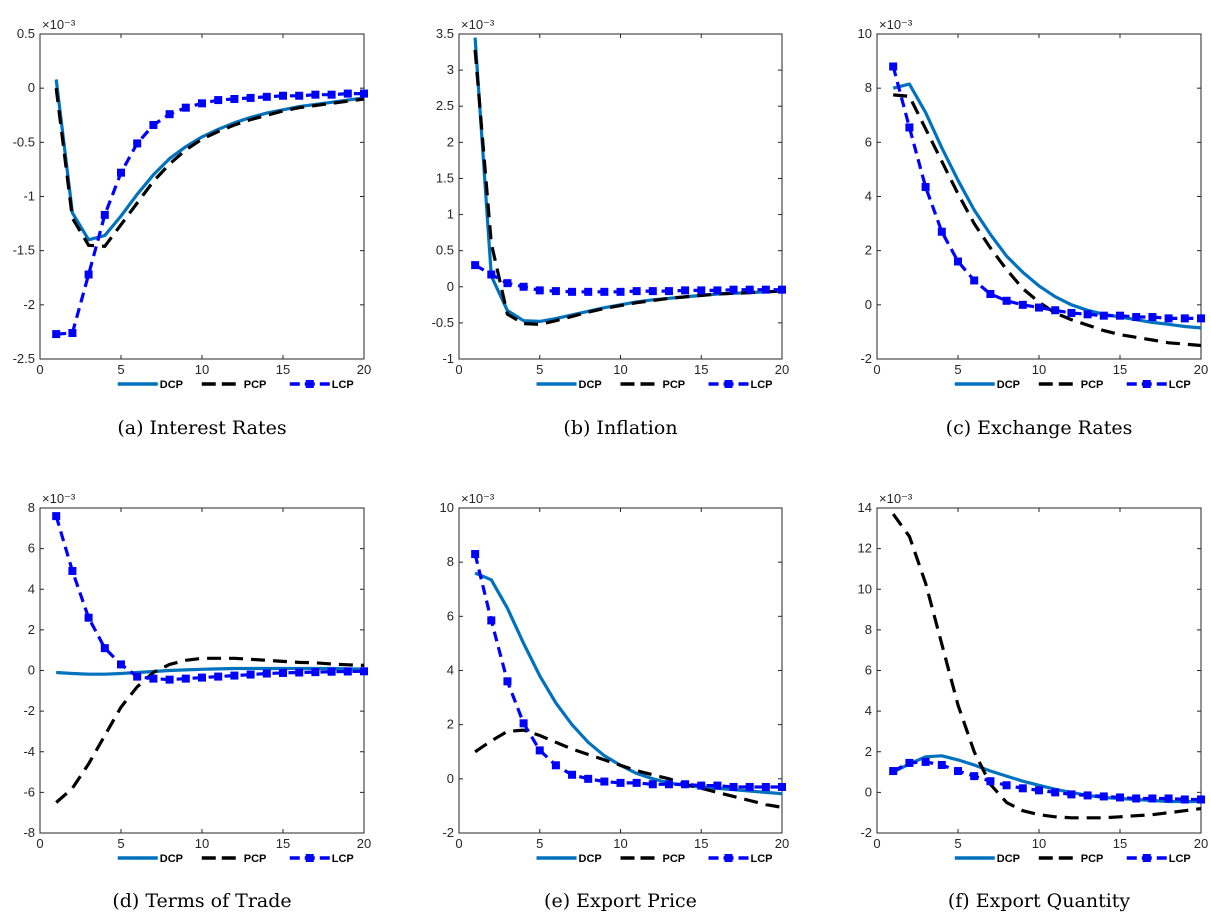 The width and height of the screenshot is (1211, 916). Describe the element at coordinates (201, 901) in the screenshot. I see `panel-caption: (d) Terms of Trade` at that location.